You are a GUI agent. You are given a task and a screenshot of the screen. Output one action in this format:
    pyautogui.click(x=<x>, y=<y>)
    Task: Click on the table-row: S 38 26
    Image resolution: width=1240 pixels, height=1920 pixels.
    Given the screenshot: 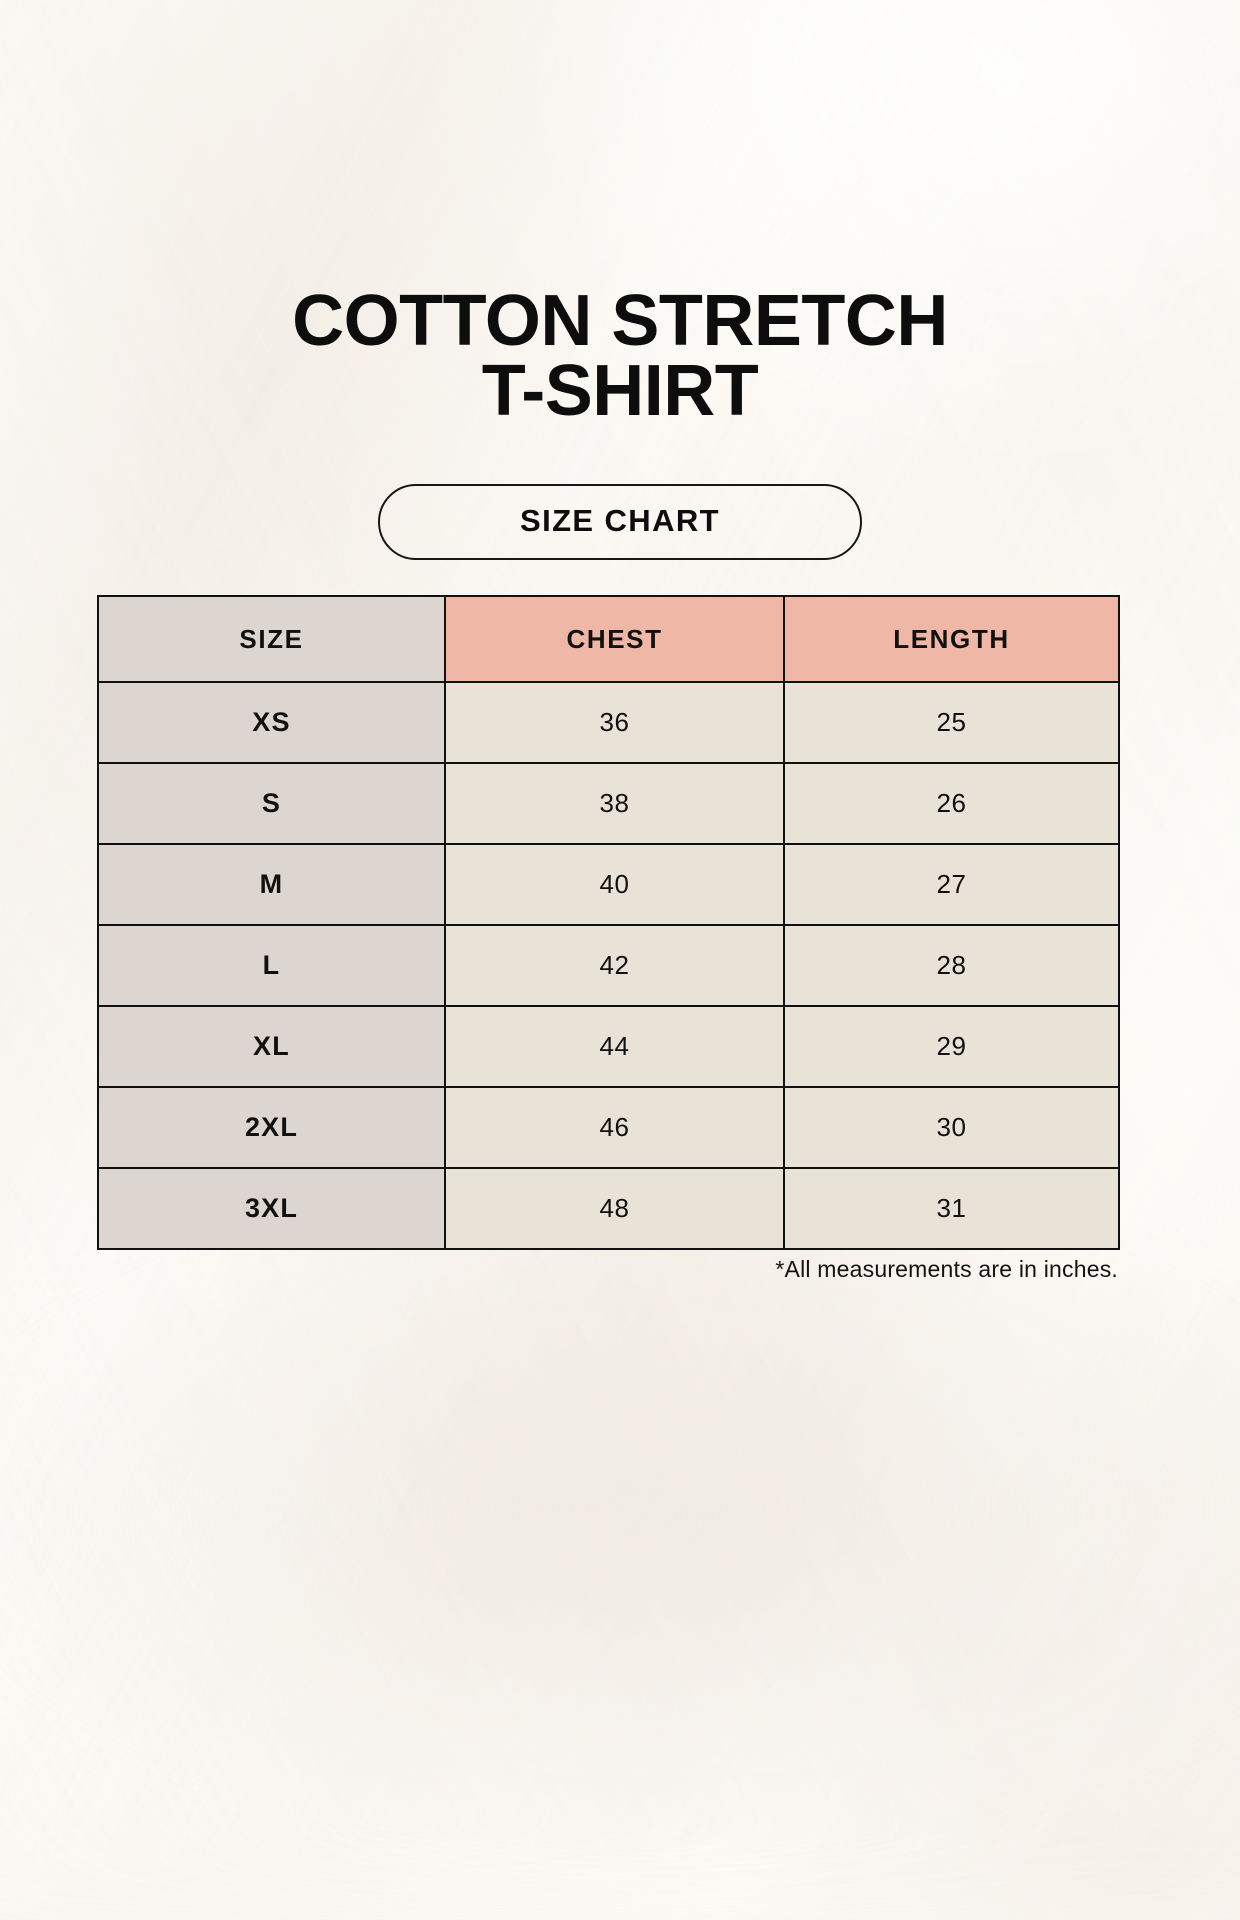 What is the action you would take?
    pyautogui.click(x=608, y=803)
    